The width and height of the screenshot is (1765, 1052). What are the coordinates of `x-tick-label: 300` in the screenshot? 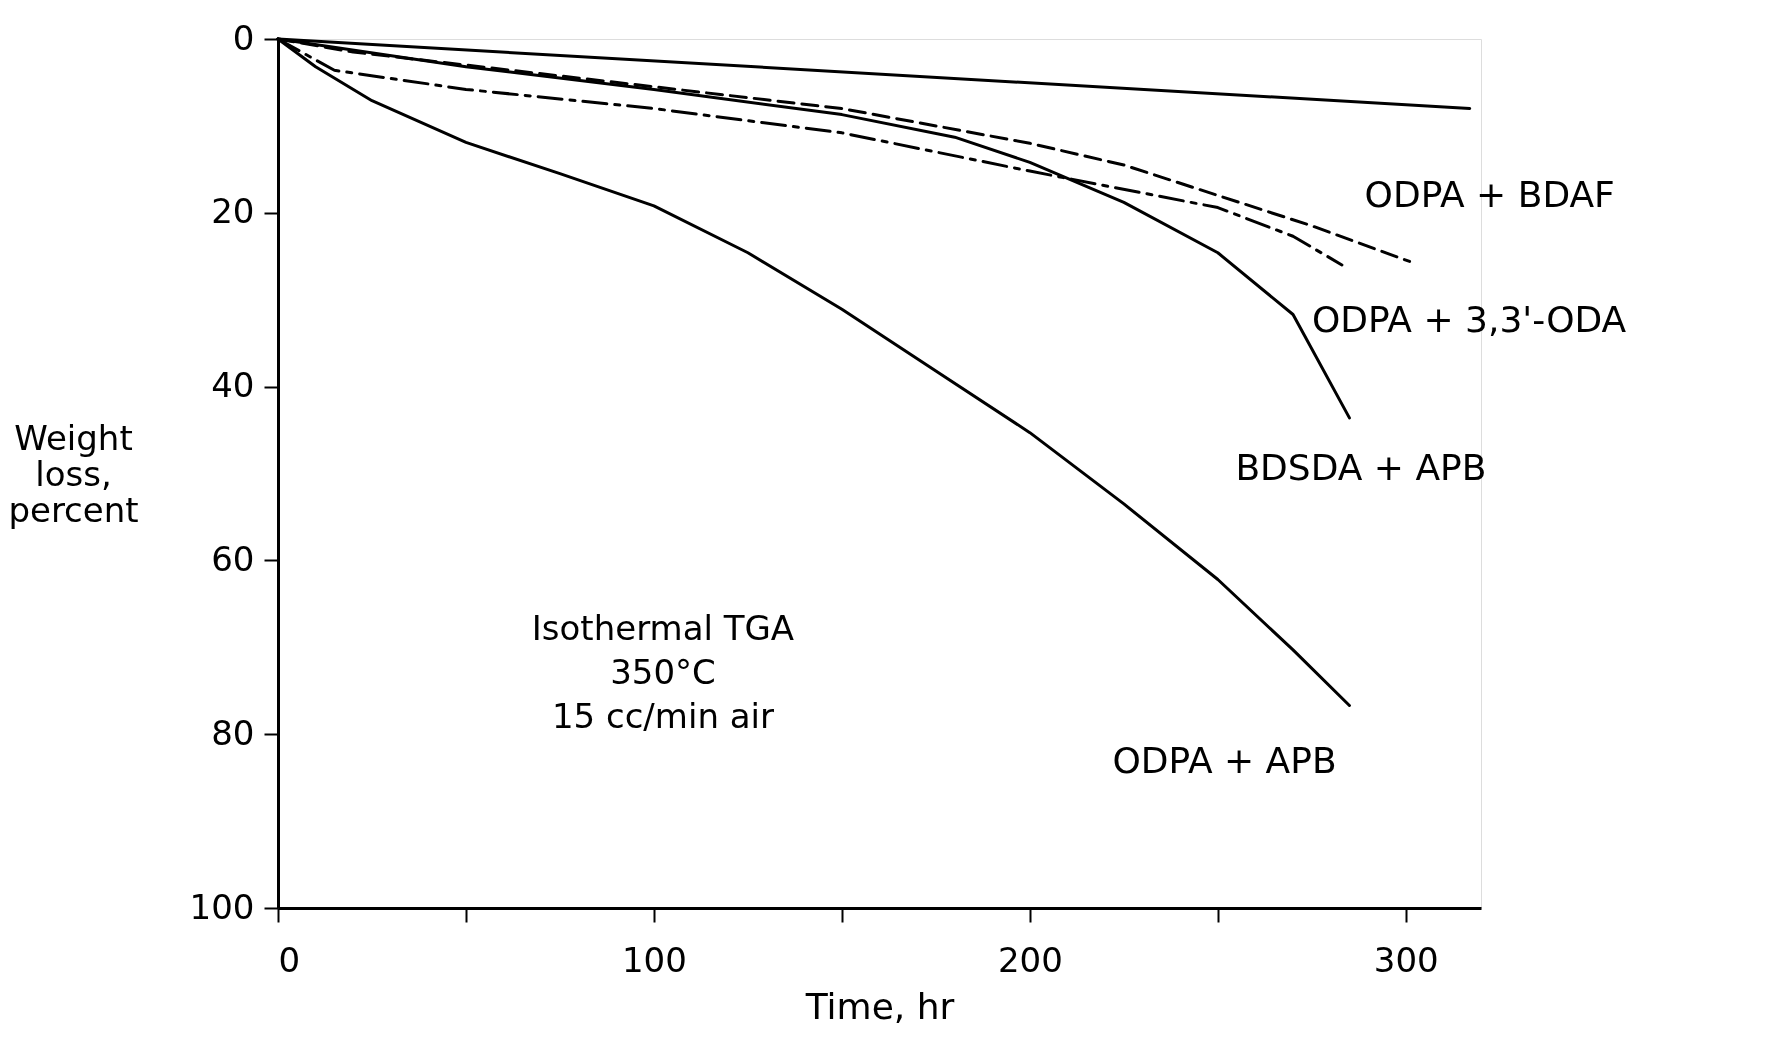 It's located at (1406, 959).